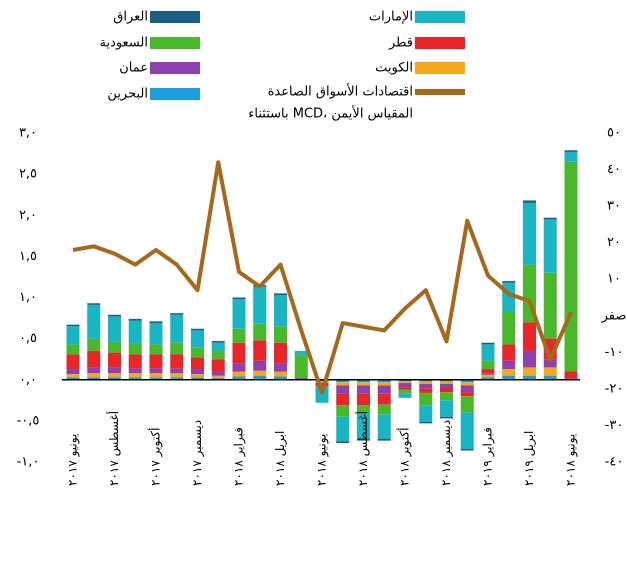  What do you see at coordinates (322, 460) in the screenshot?
I see `x-tick-label: يونيو ٢٠١٨` at bounding box center [322, 460].